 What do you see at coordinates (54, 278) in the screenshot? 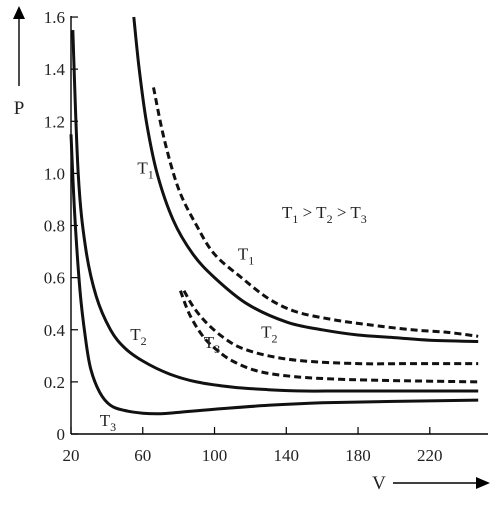
I see `y-tick-label: 0.6` at bounding box center [54, 278].